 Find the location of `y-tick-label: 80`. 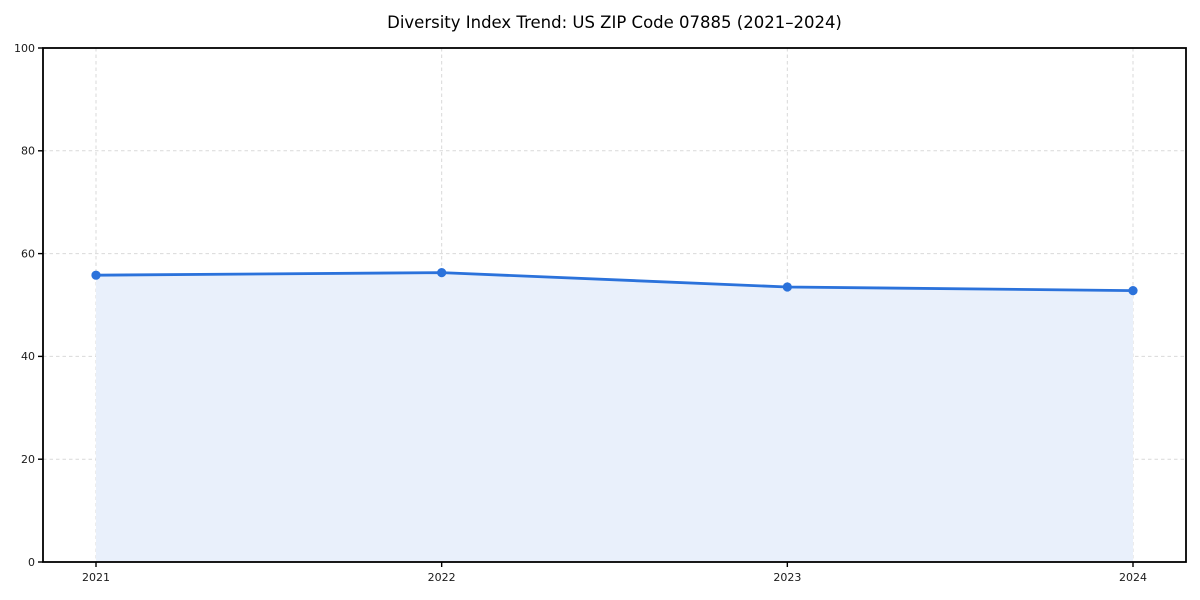

y-tick-label: 80 is located at coordinates (28, 151).